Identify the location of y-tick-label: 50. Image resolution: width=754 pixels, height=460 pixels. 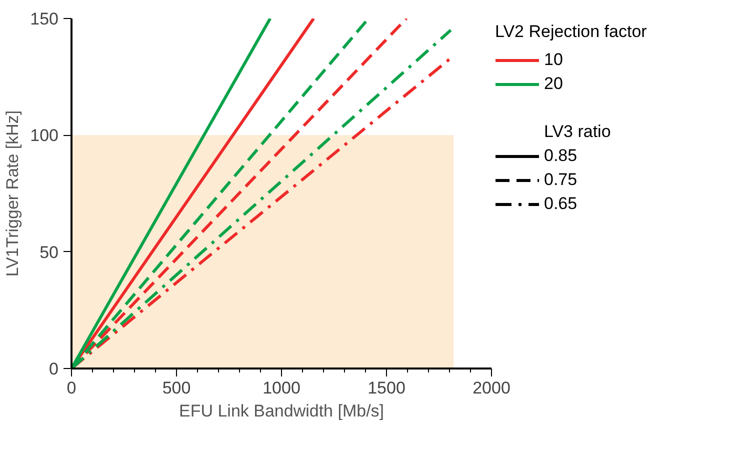
(49, 252).